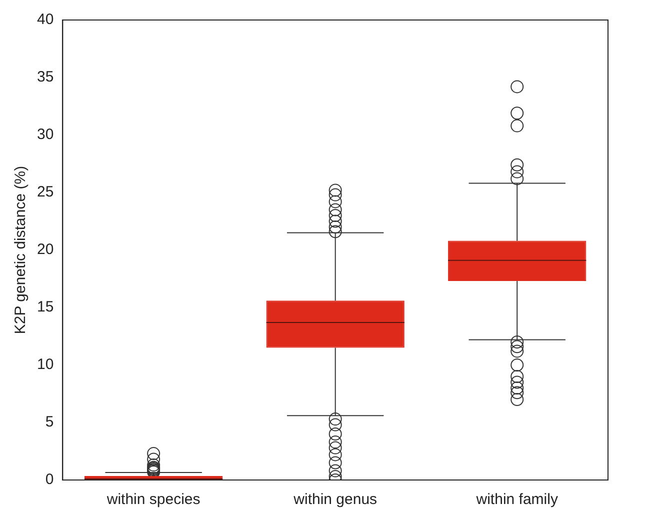 This screenshot has height=520, width=646. I want to click on y-tick-label: 20, so click(45, 249).